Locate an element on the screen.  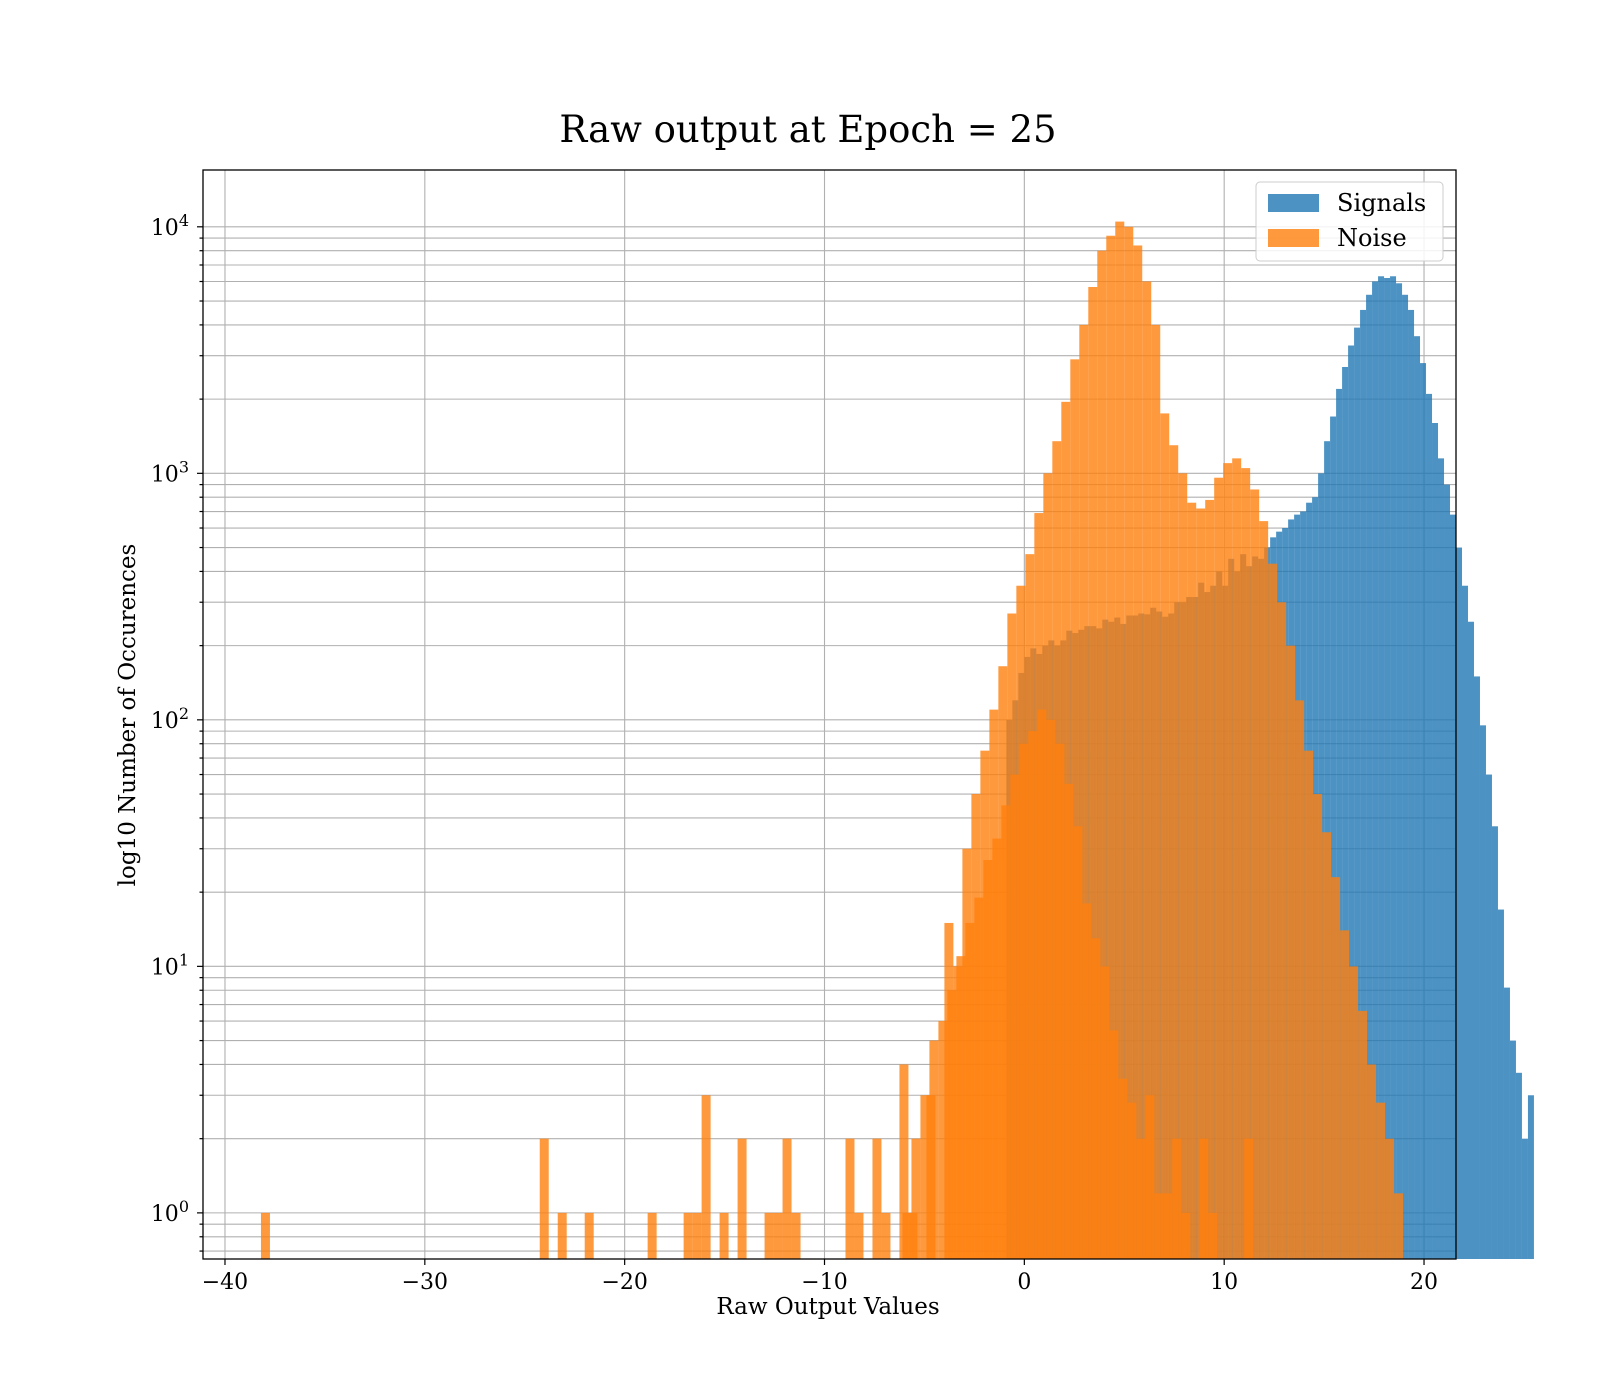
y-axis: 10⁰ 10¹ 10² 10³ 10⁴ is located at coordinates (177, 731).